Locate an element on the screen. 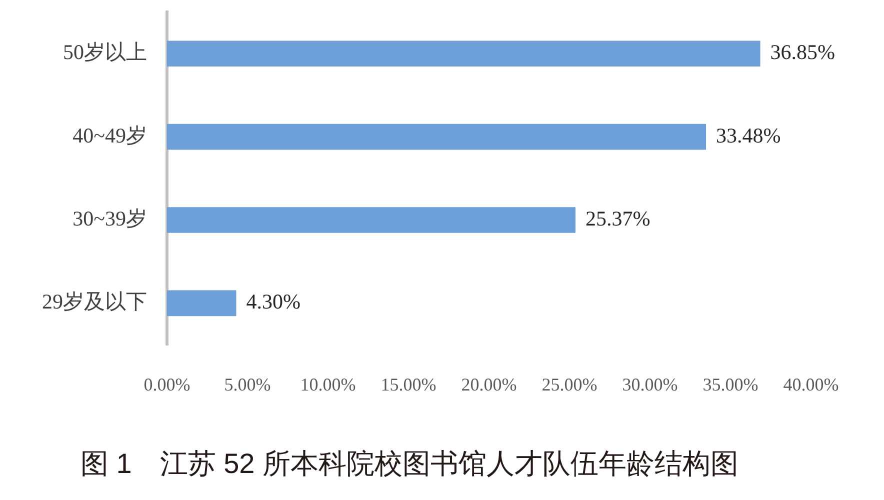 Image resolution: width=884 pixels, height=500 pixels. data-label: 36.85% is located at coordinates (803, 52).